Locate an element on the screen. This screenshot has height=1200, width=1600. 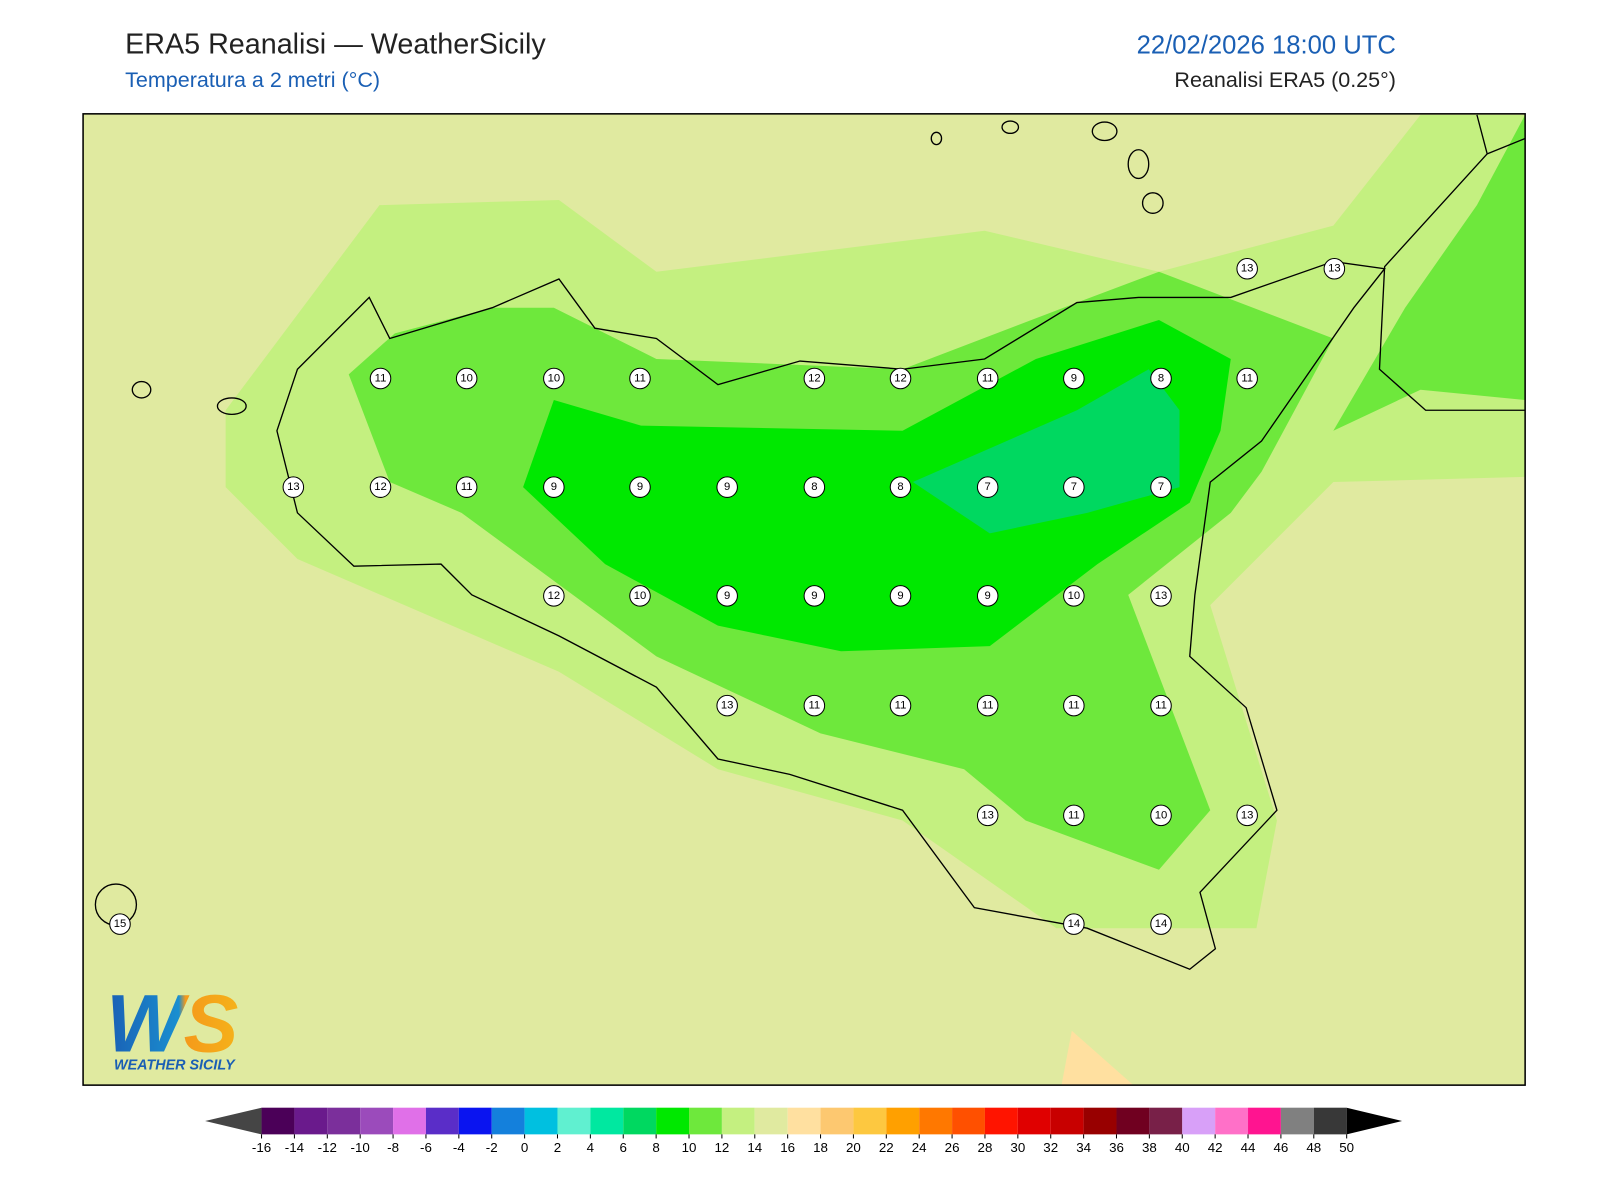
colorbar-tick-label: 20 is located at coordinates (853, 1147).